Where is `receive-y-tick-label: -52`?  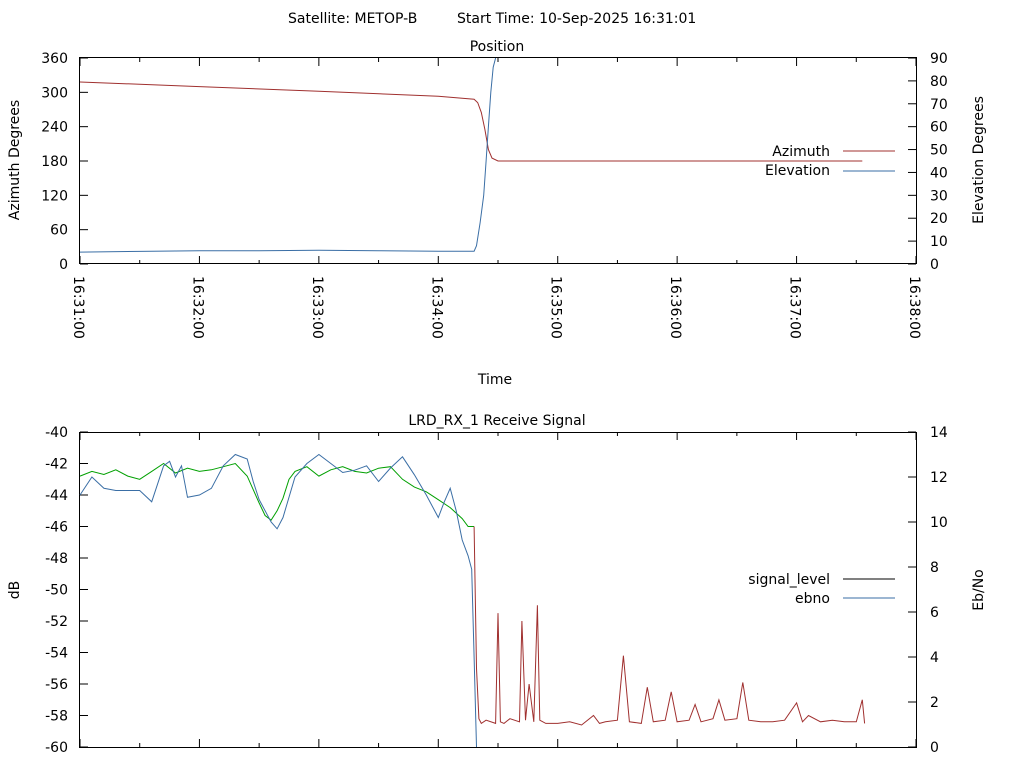
receive-y-tick-label: -52 is located at coordinates (56, 622).